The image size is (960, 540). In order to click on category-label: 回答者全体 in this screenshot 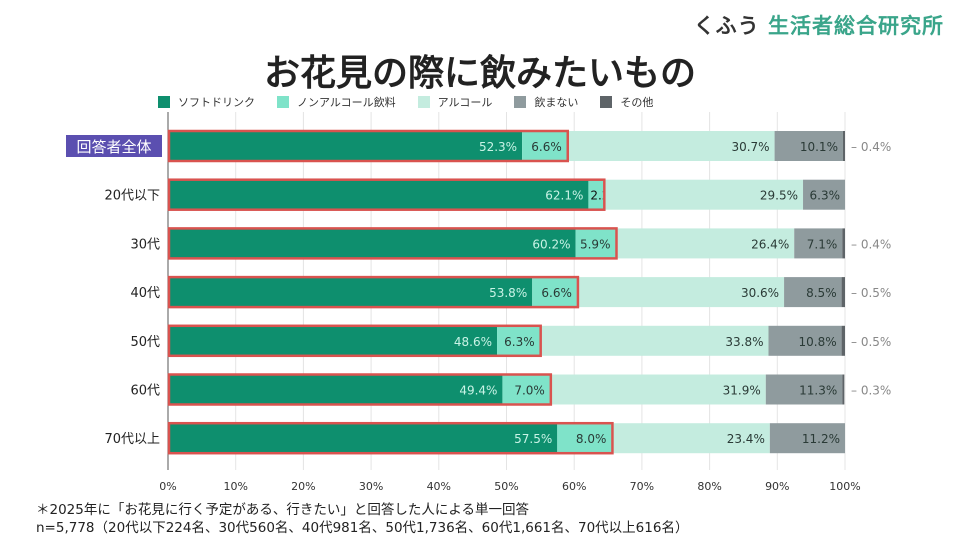, I will do `click(113, 147)`.